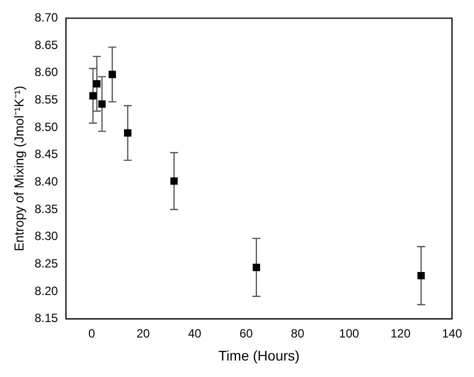 The image size is (474, 377). Describe the element at coordinates (18, 169) in the screenshot. I see `y-axis-title: Entropy of Mixing (Jmol⁻¹K⁻¹)` at that location.